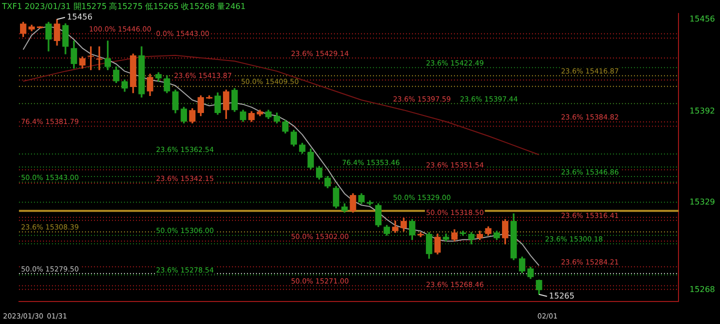 The height and width of the screenshot is (324, 720). Describe the element at coordinates (561, 295) in the screenshot. I see `annotation: 15265` at that location.